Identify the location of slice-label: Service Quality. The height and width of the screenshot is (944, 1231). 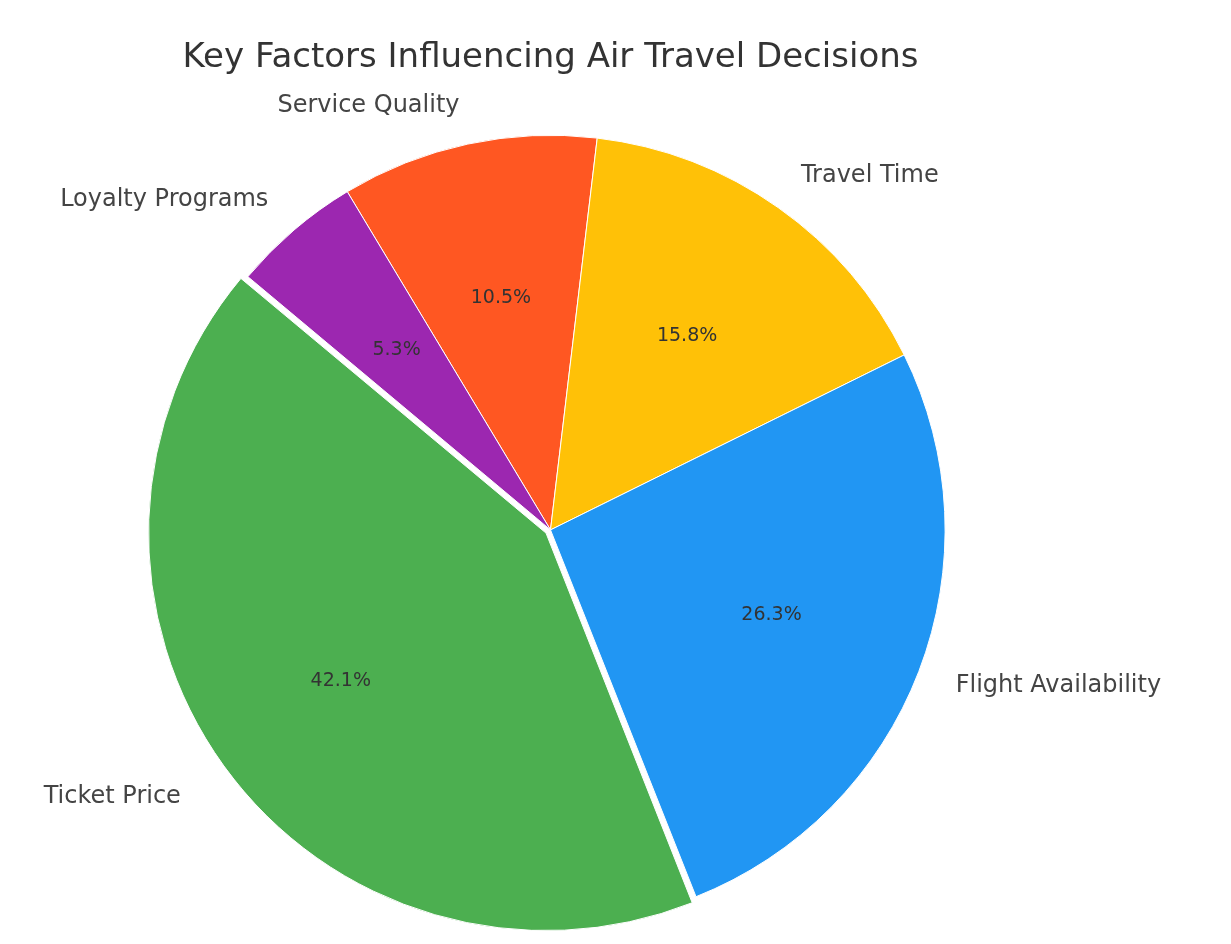
(368, 103).